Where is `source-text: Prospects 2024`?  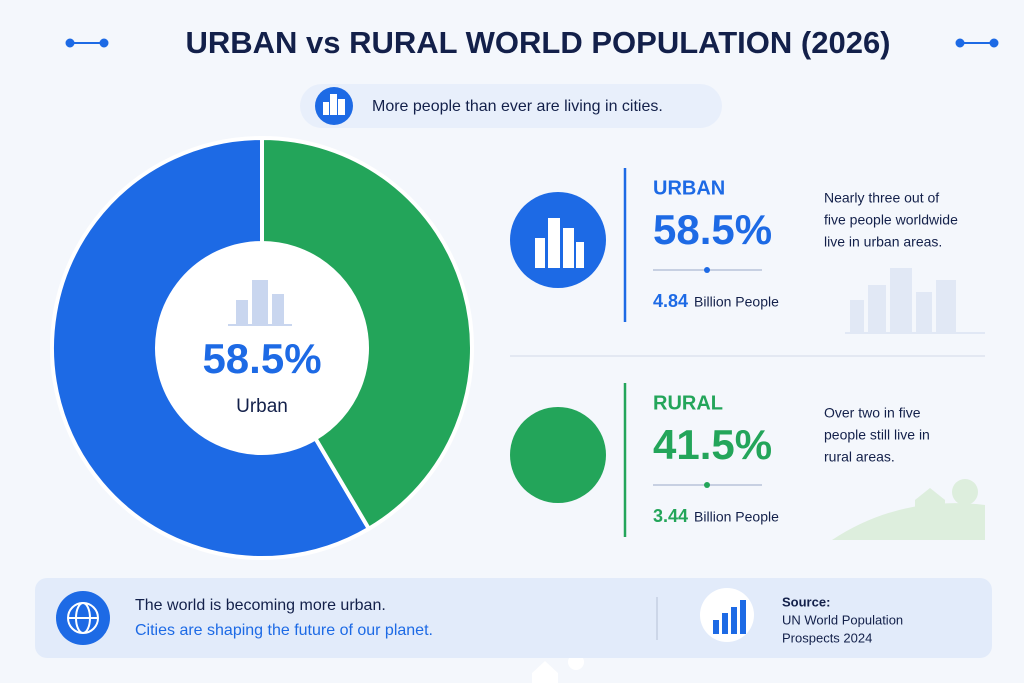
source-text: Prospects 2024 is located at coordinates (827, 637).